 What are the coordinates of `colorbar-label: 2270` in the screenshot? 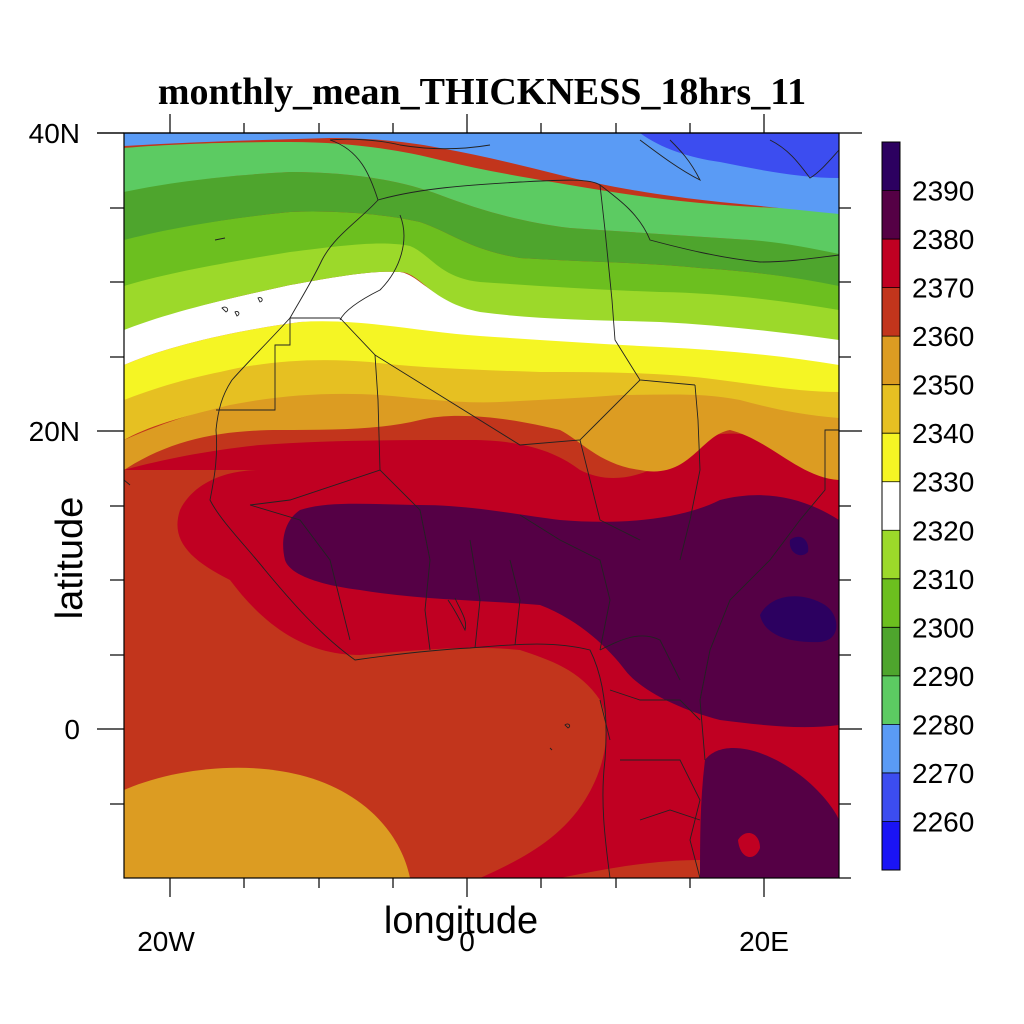 It's located at (943, 773).